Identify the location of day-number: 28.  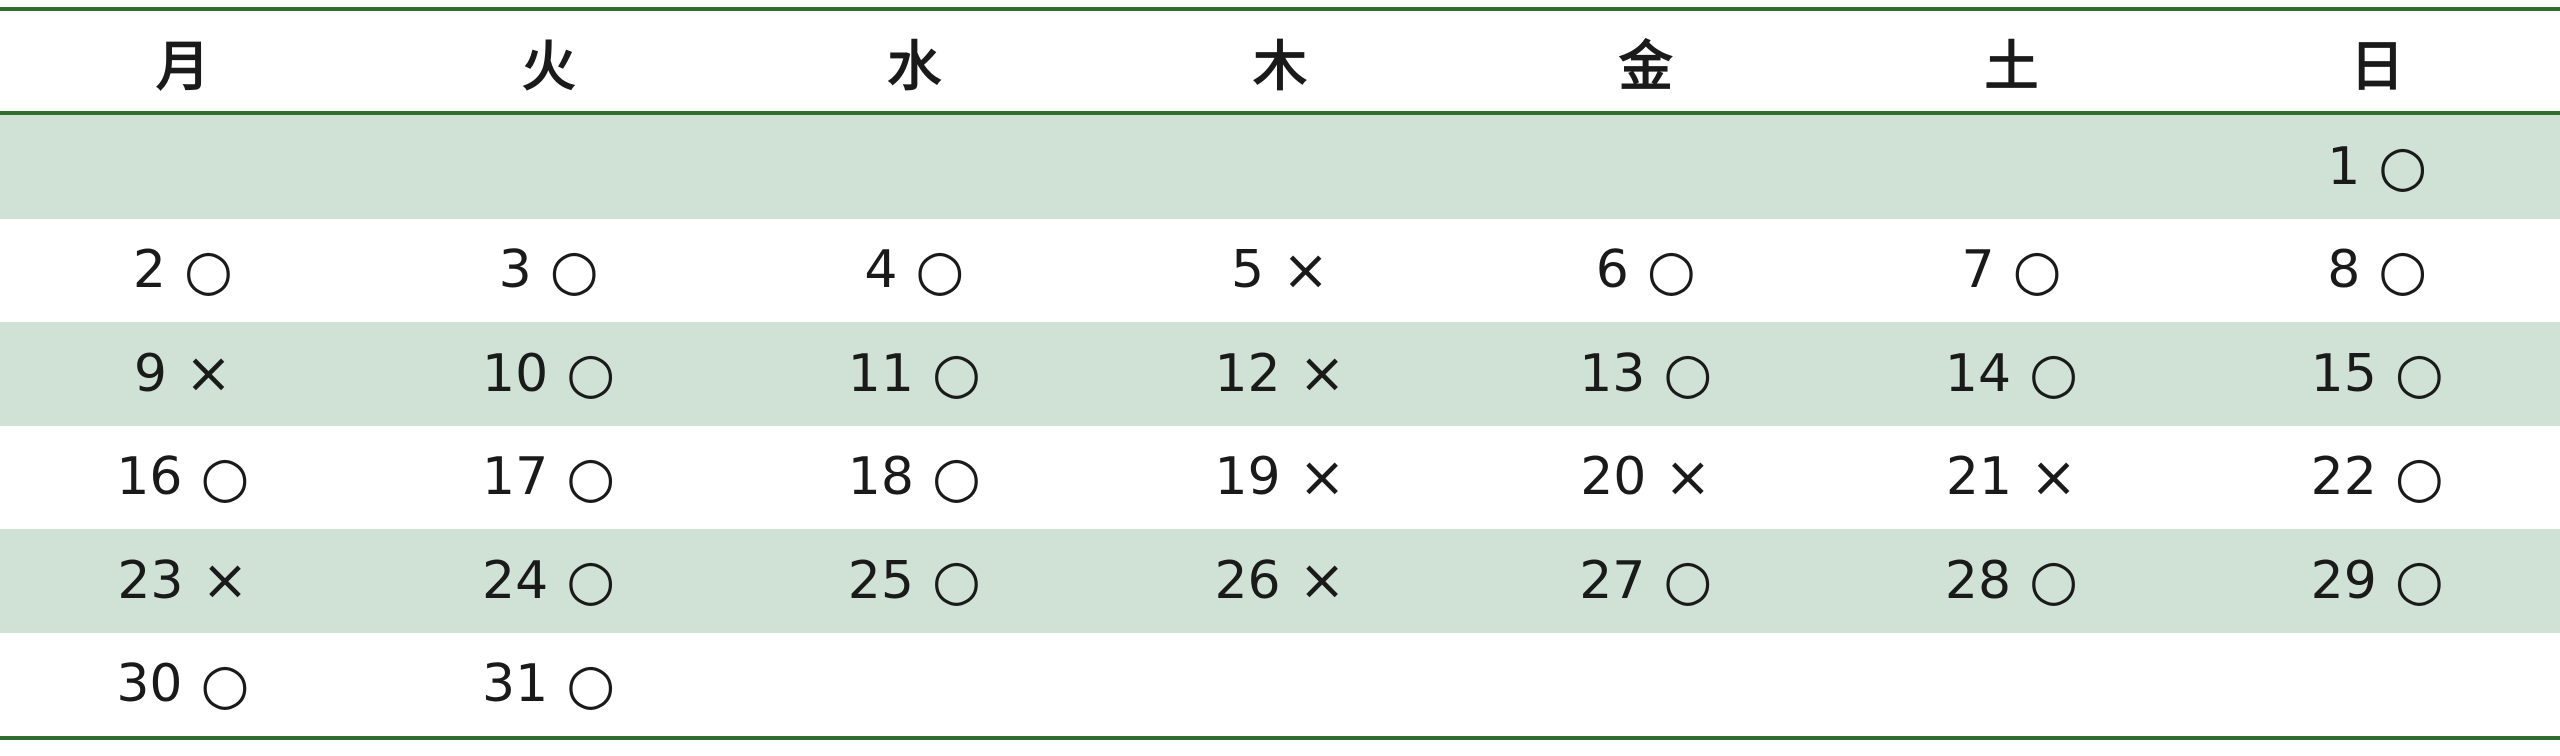
(1978, 580).